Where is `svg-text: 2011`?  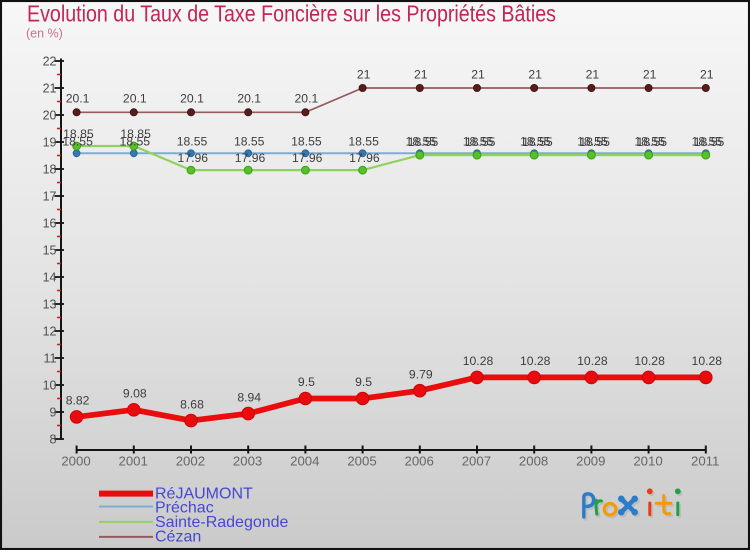
svg-text: 2011 is located at coordinates (705, 461).